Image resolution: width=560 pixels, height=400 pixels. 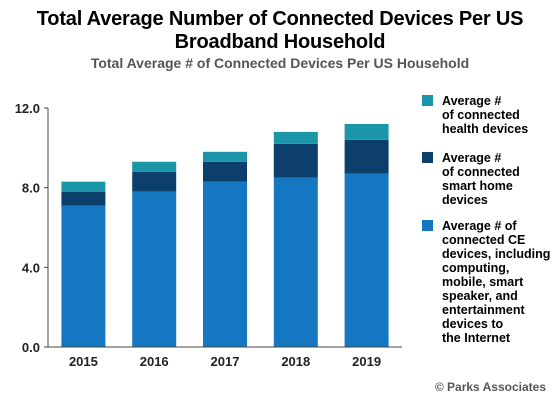 I want to click on y-ticks-group: 0.0 4.0 8.0 12.0, so click(x=31, y=228).